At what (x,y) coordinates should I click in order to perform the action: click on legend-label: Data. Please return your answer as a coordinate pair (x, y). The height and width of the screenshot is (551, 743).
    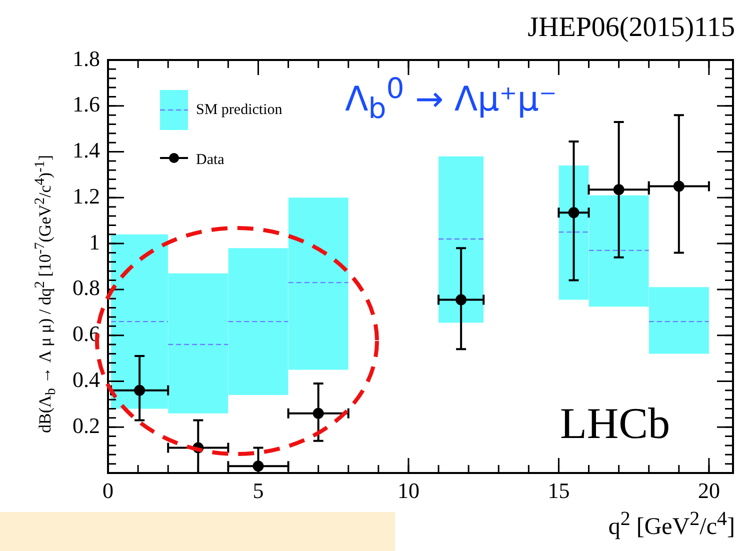
    Looking at the image, I should click on (210, 160).